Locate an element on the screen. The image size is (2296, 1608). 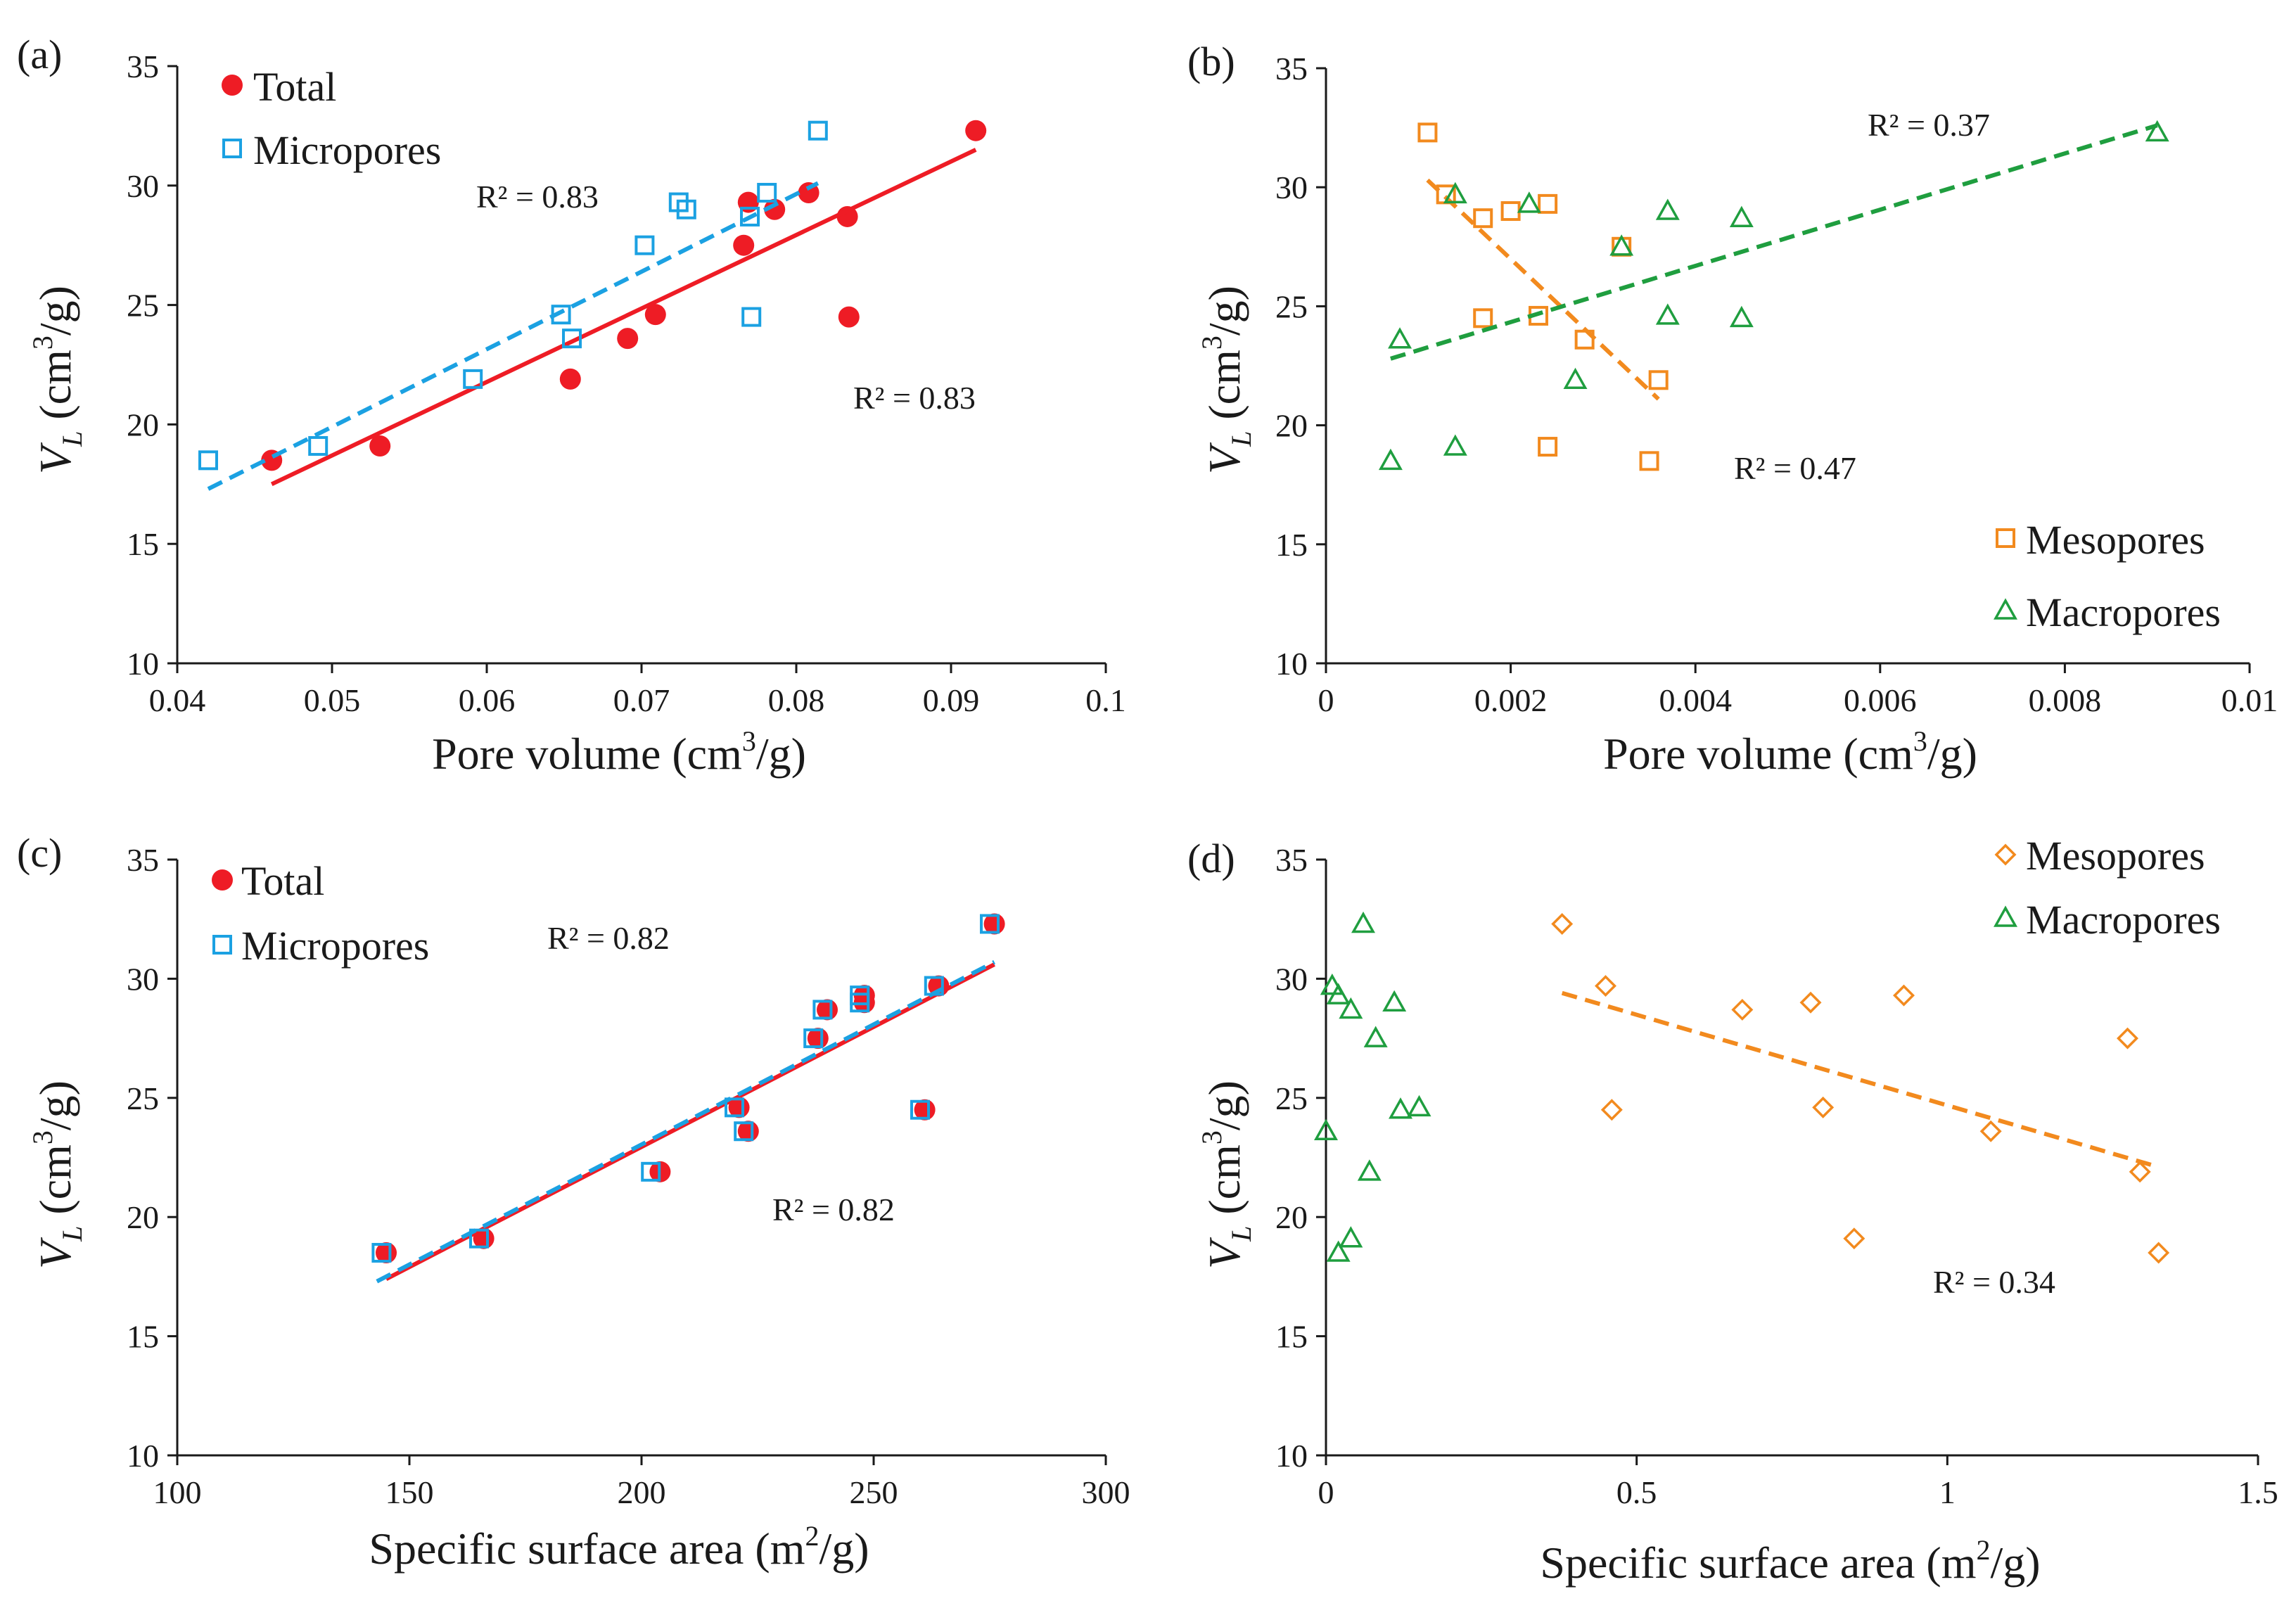
x-tick-label-b: 0.006 is located at coordinates (1881, 700).